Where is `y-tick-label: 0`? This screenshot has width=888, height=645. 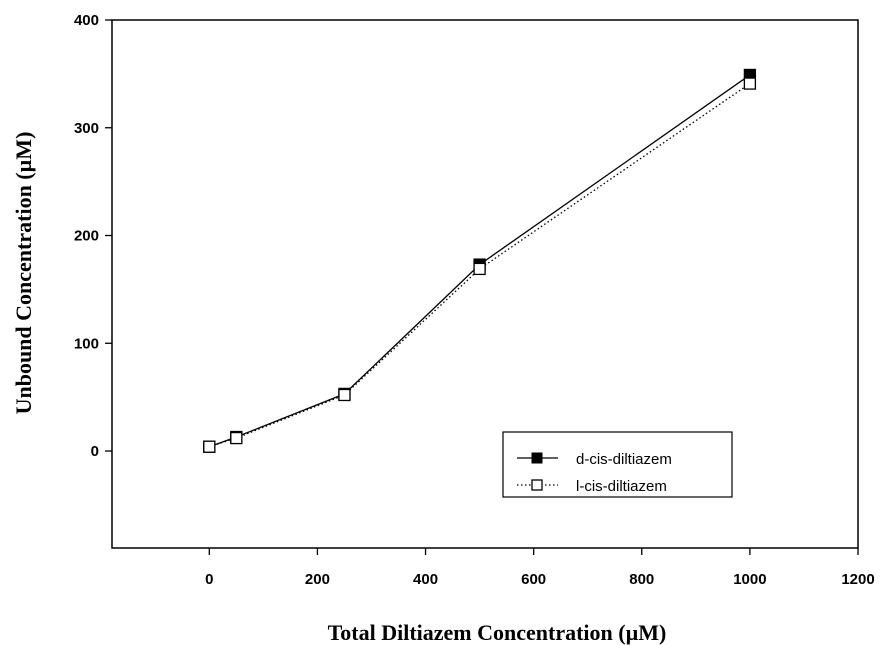
y-tick-label: 0 is located at coordinates (95, 451).